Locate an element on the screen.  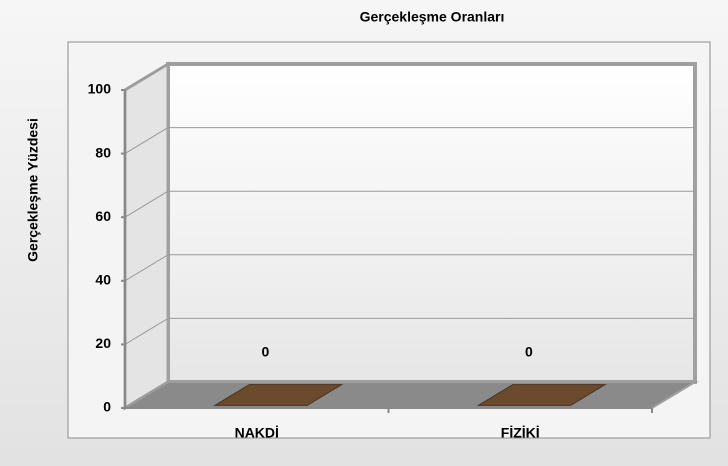
x-tick-label: NAKDİ is located at coordinates (257, 433).